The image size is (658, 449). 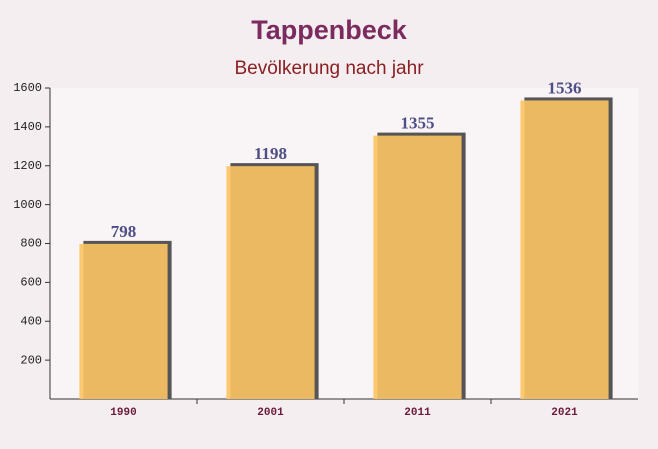 What do you see at coordinates (417, 413) in the screenshot?
I see `x-tick-label: 2011` at bounding box center [417, 413].